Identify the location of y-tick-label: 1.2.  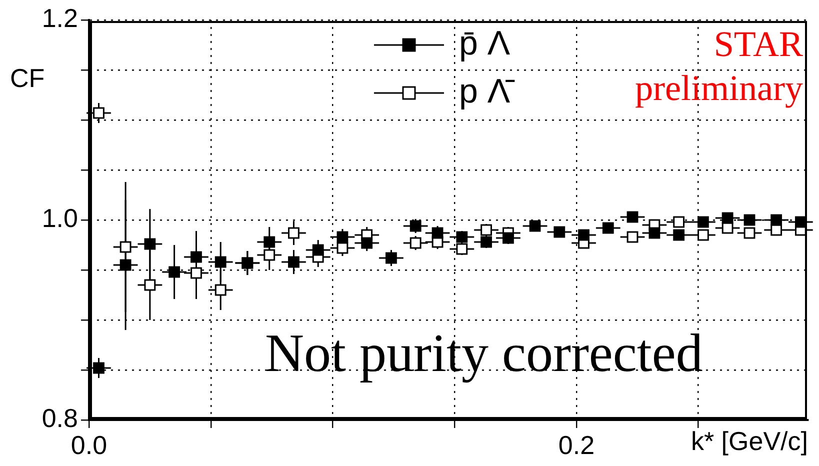
(60, 18).